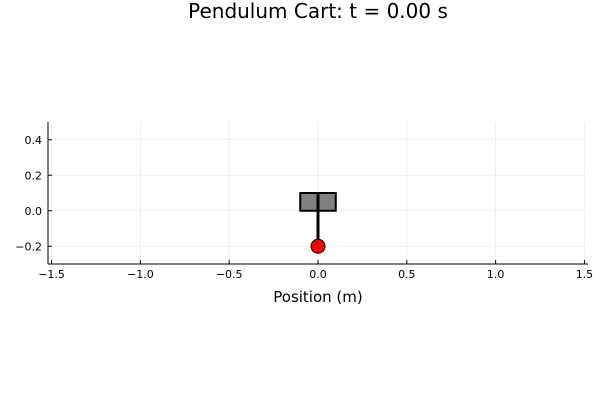 This screenshot has height=400, width=600. I want to click on chart-title: Pendulum Cart: t = 0.00 s, so click(318, 11).